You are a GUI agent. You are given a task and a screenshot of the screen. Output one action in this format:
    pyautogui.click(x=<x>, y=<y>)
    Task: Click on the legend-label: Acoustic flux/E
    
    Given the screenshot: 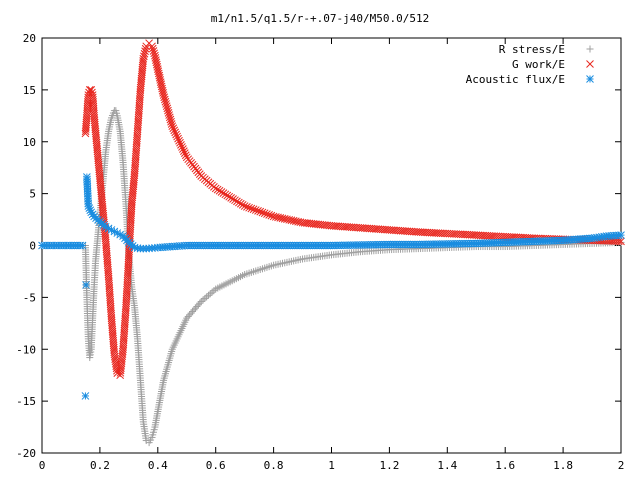 What is the action you would take?
    pyautogui.click(x=515, y=79)
    